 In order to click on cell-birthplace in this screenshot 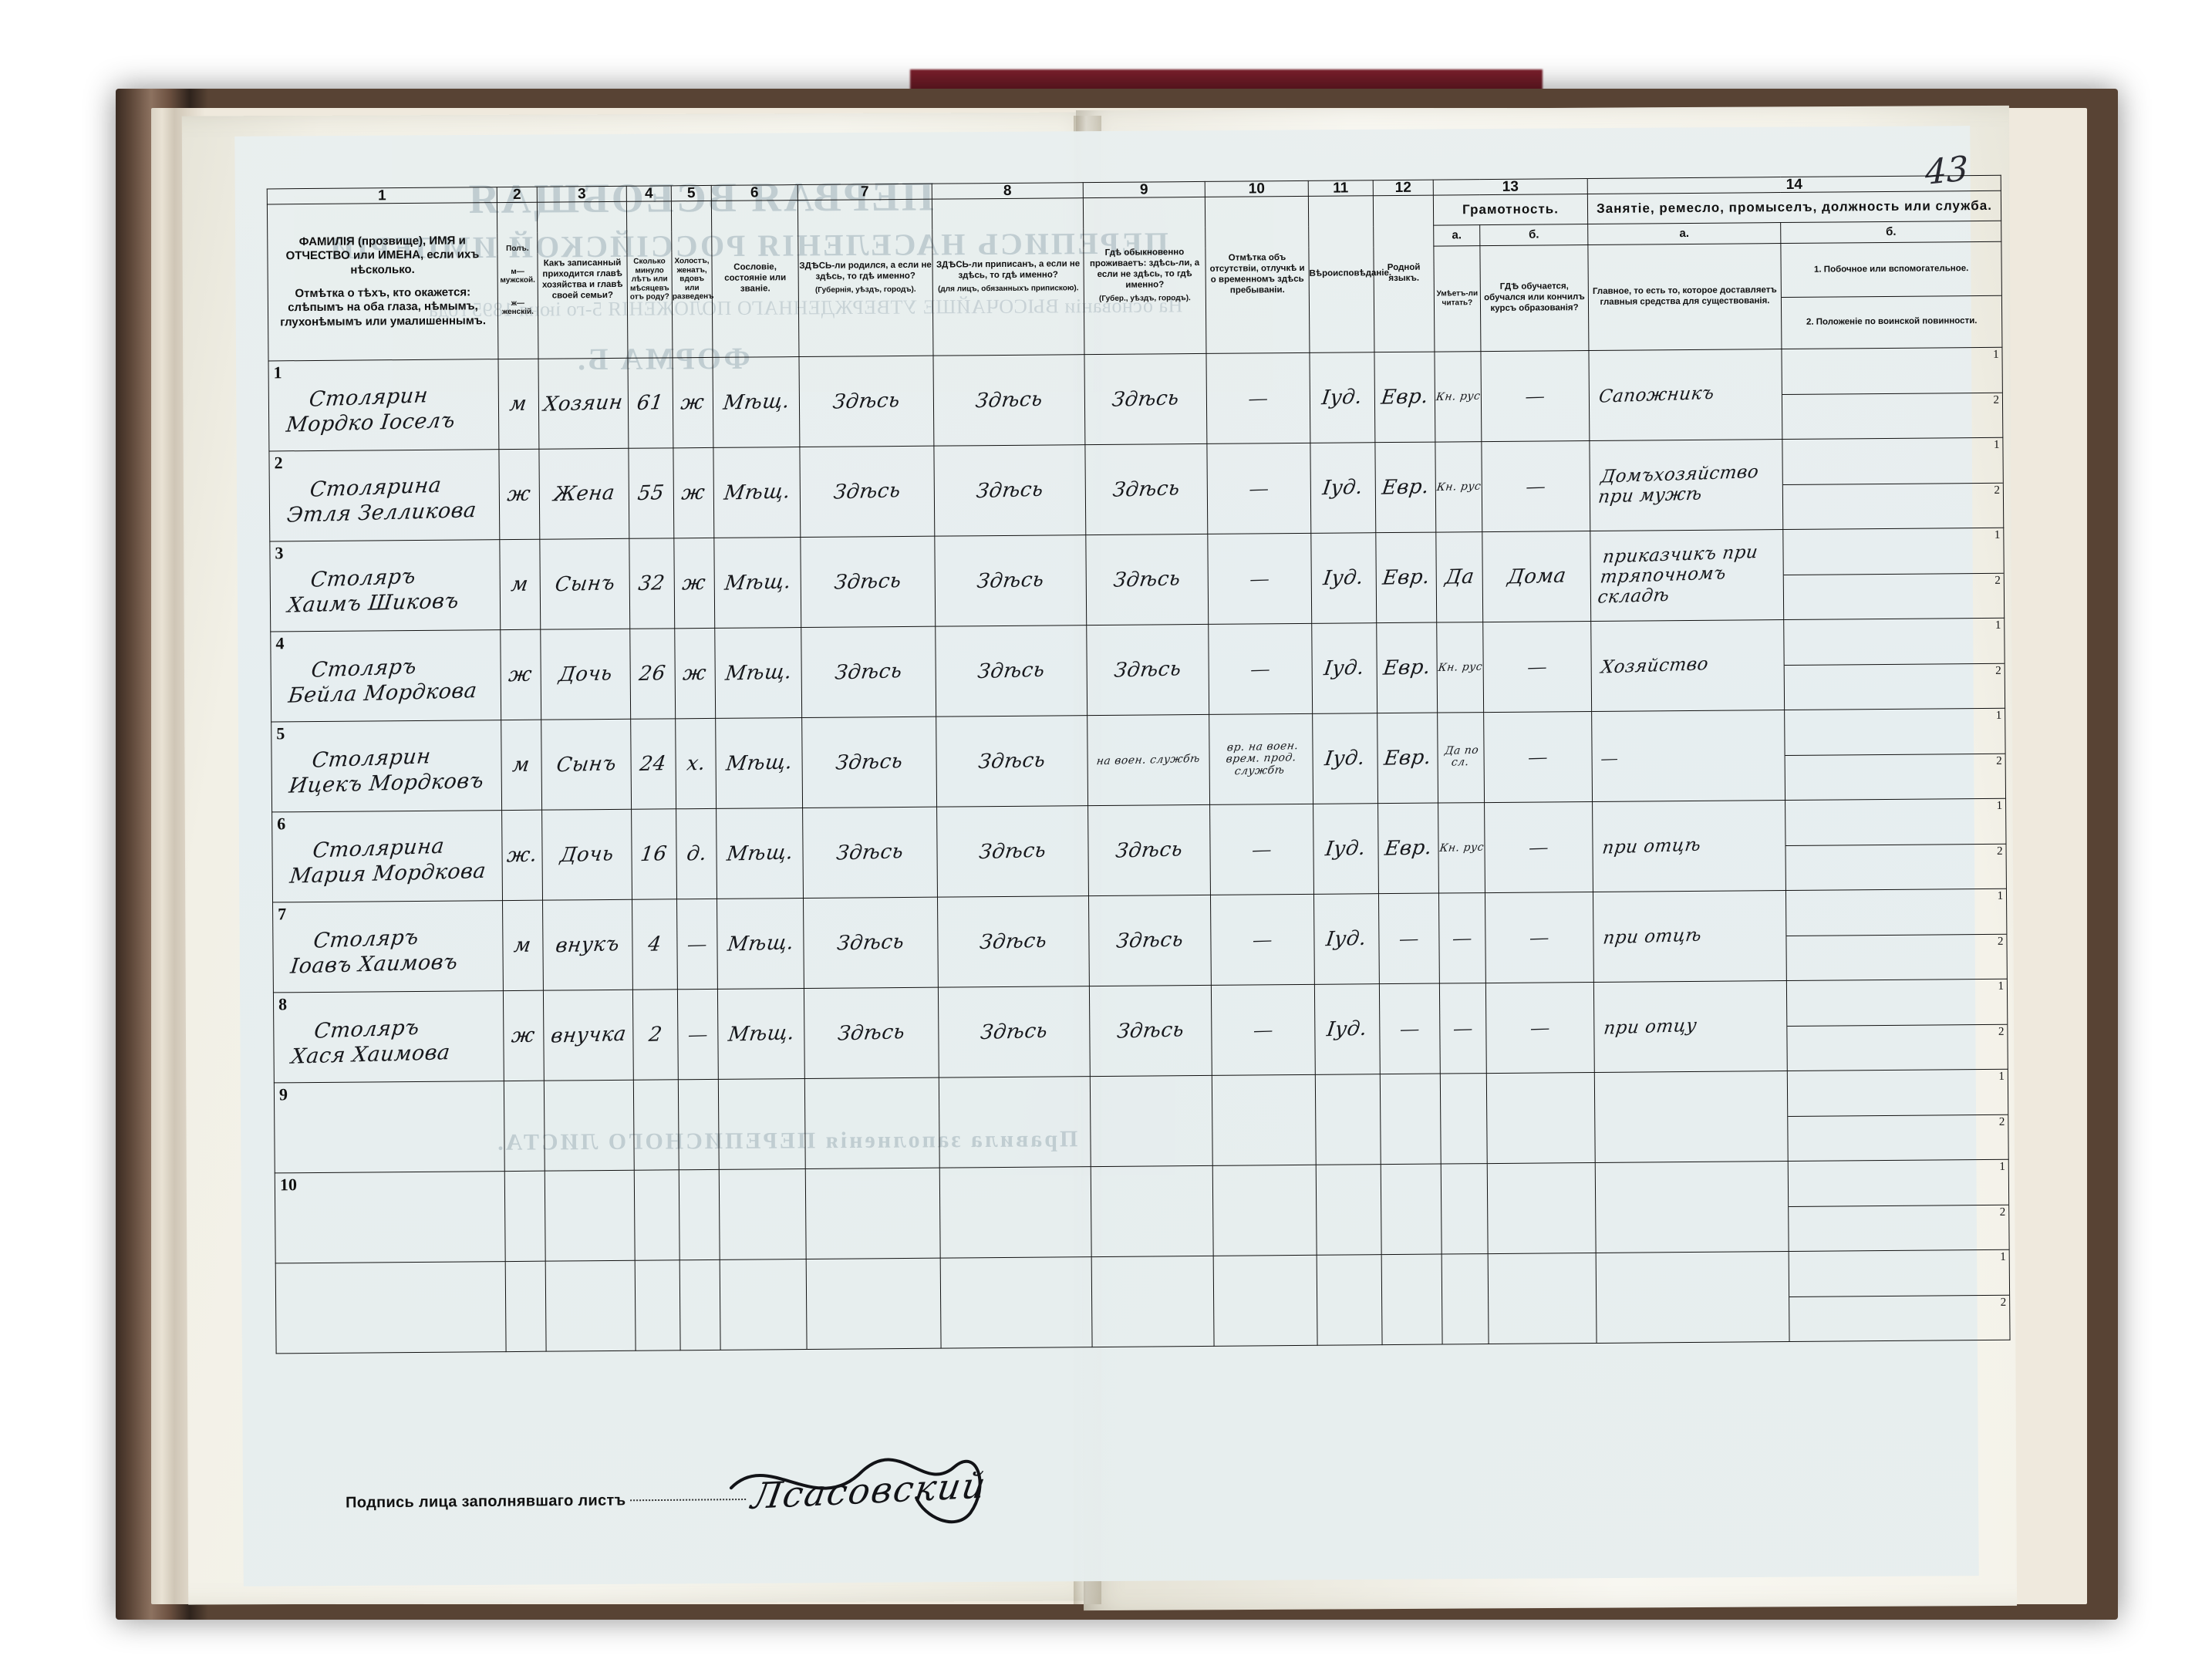, I will do `click(874, 1304)`.